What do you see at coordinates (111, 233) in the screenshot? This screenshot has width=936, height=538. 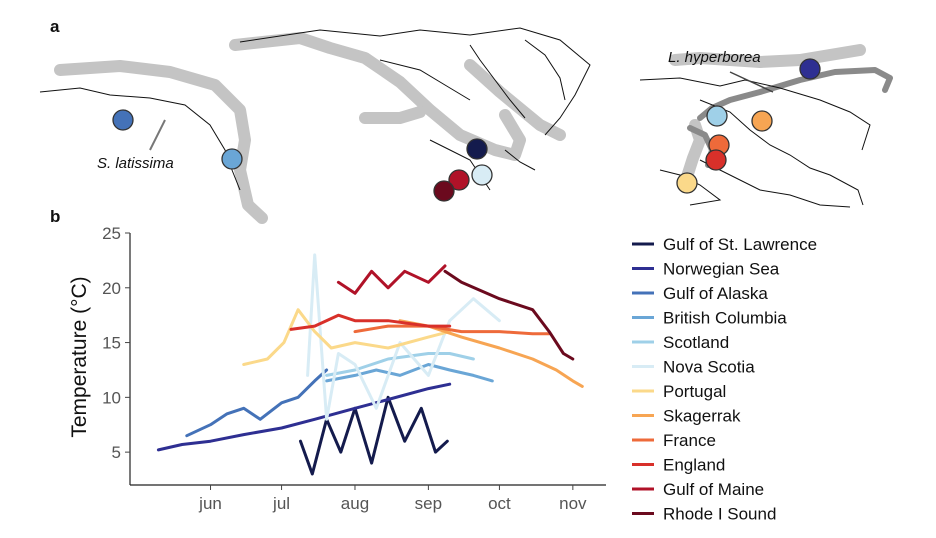 I see `y-tick-label: 25` at bounding box center [111, 233].